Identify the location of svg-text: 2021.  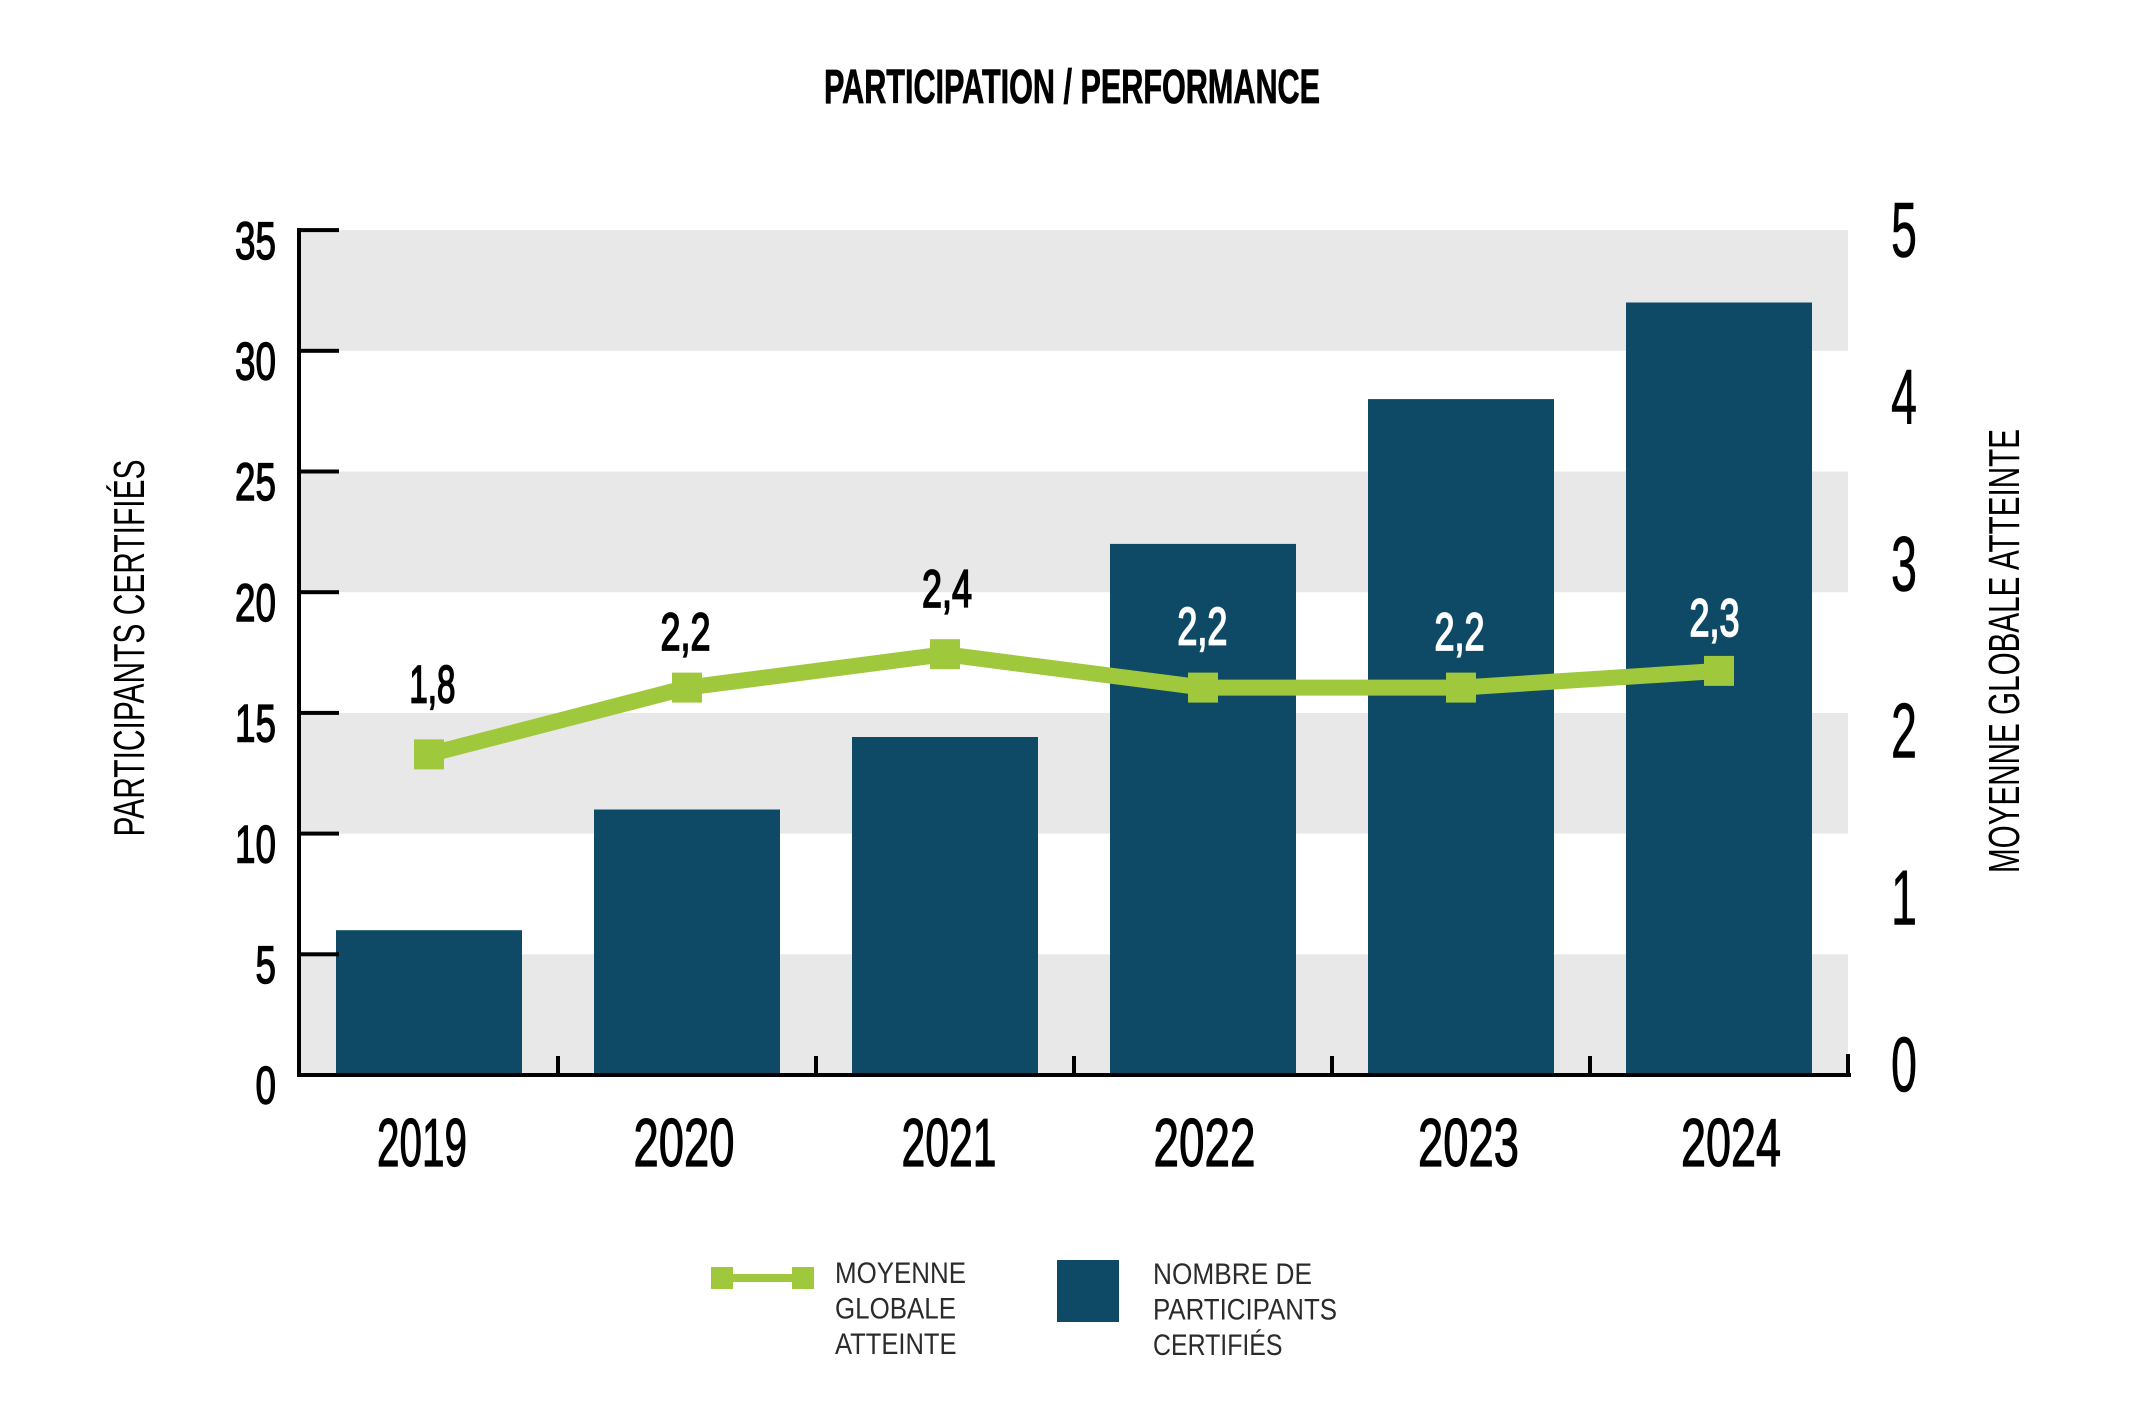
(949, 1143).